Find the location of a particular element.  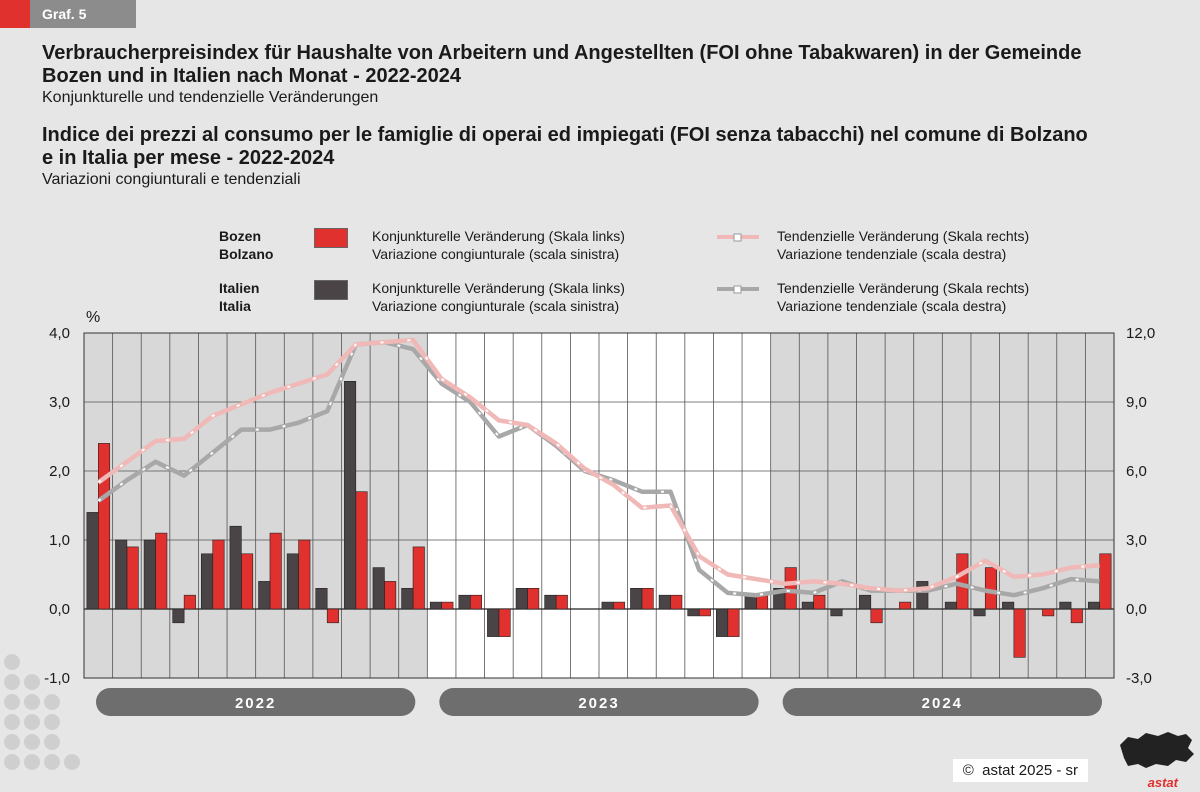

graph-tag-label: Graf. 5 is located at coordinates (83, 14).